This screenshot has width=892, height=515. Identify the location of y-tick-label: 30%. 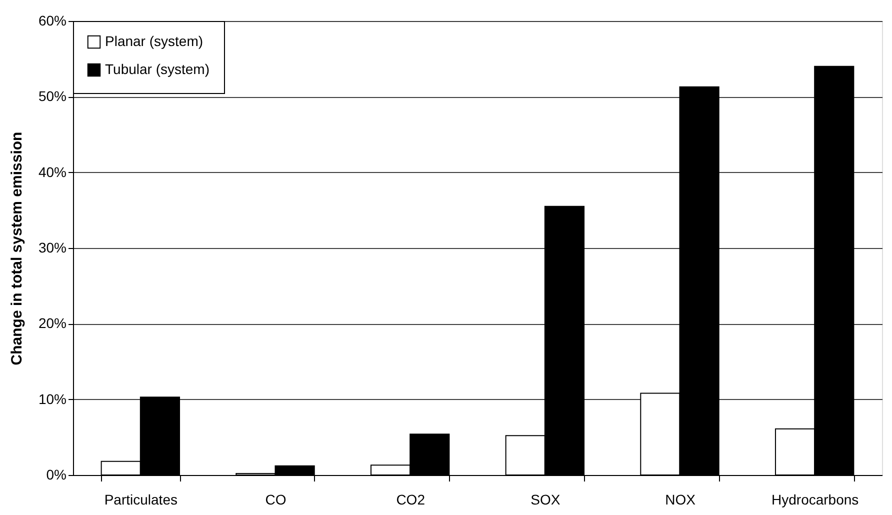
(52, 248).